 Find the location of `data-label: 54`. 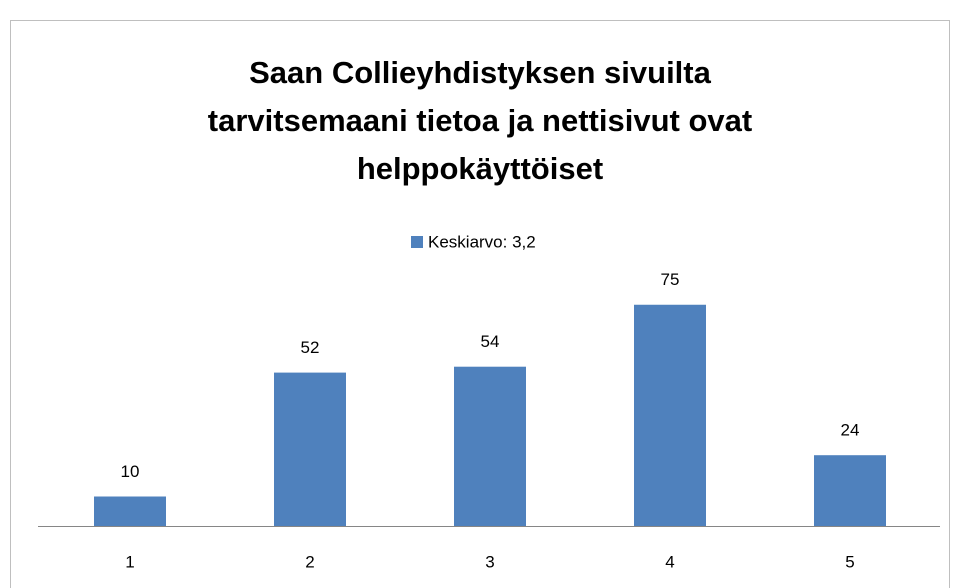

data-label: 54 is located at coordinates (490, 341).